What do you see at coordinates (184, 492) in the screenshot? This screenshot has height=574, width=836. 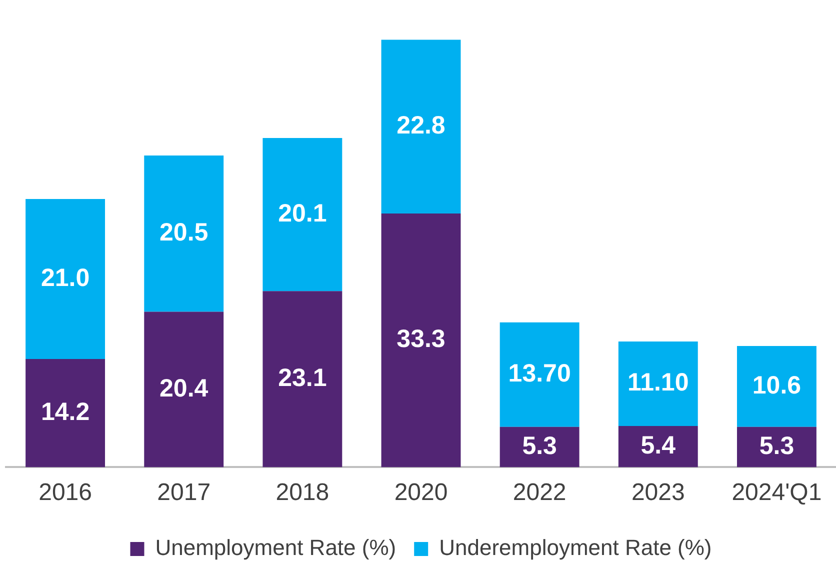 I see `x-tick-label: 2017` at bounding box center [184, 492].